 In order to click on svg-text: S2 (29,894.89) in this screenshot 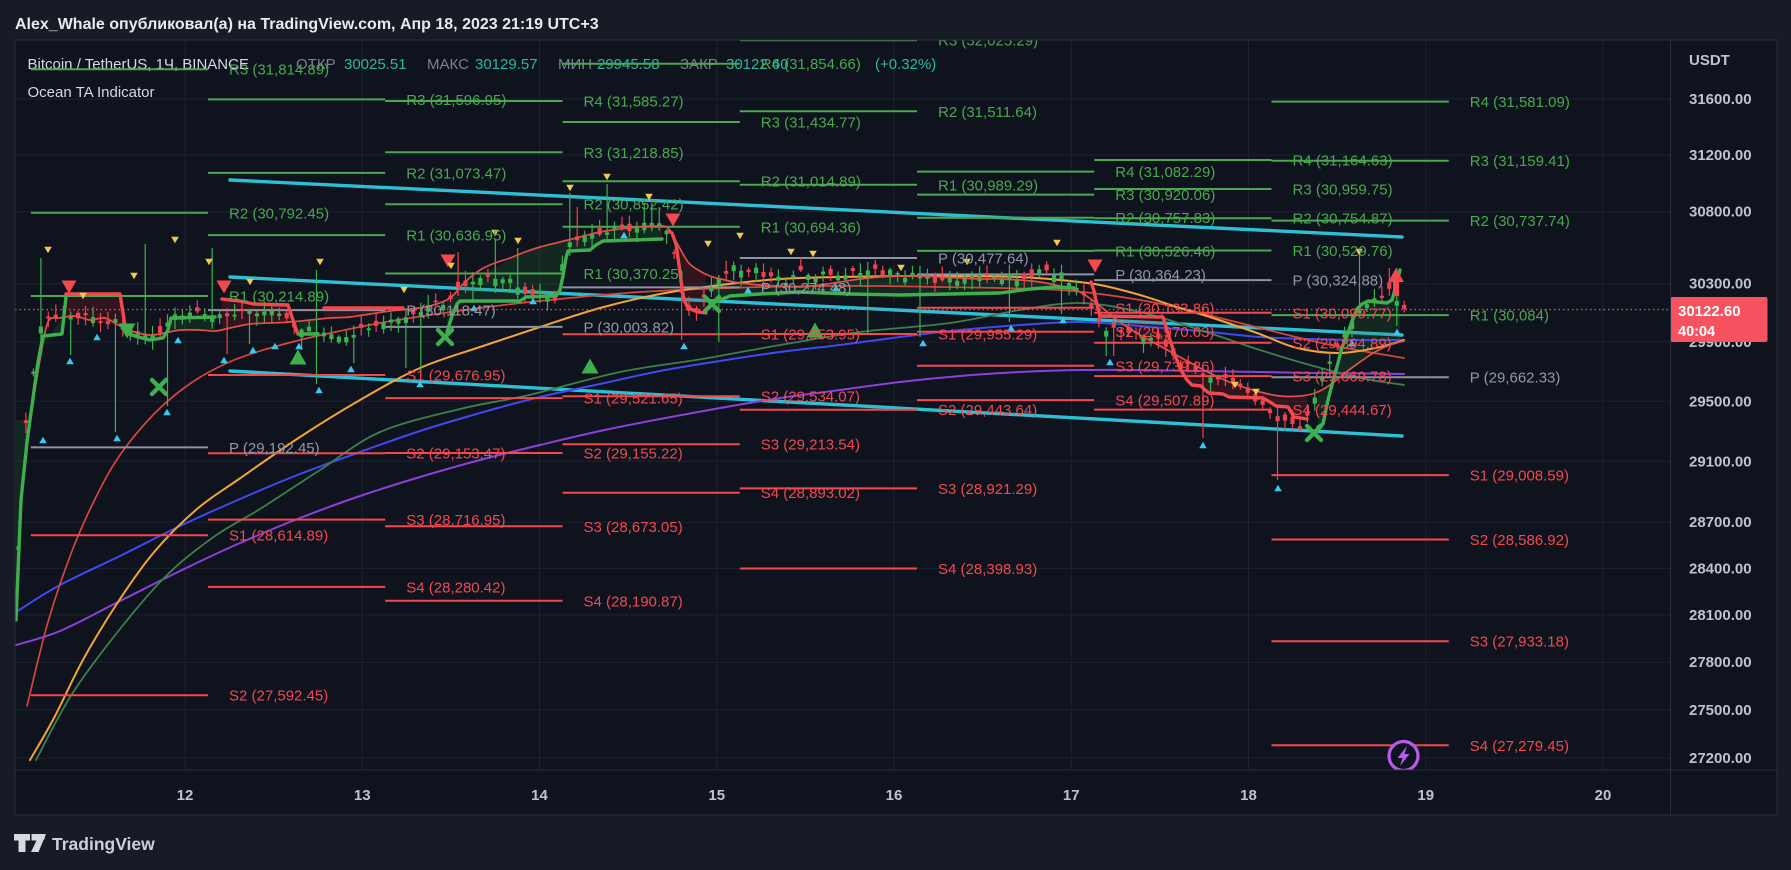, I will do `click(1342, 343)`.